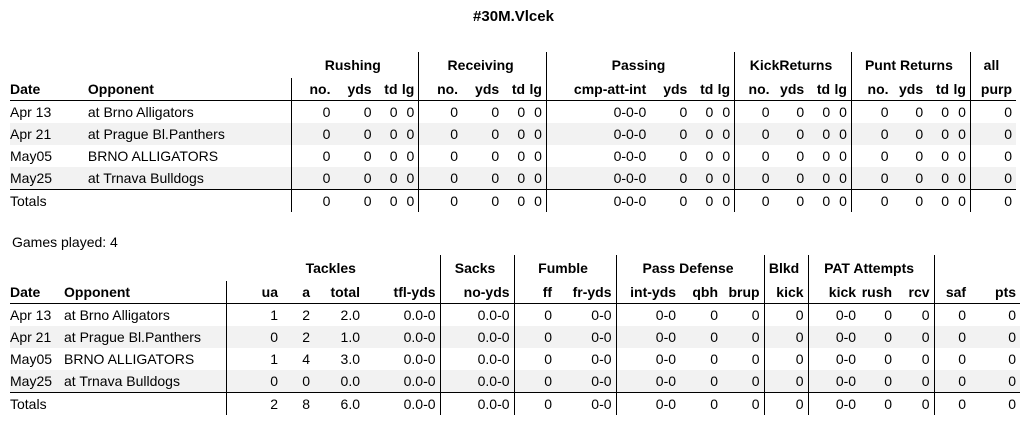 This screenshot has height=431, width=1027. What do you see at coordinates (37, 403) in the screenshot?
I see `totals-label: Totals` at bounding box center [37, 403].